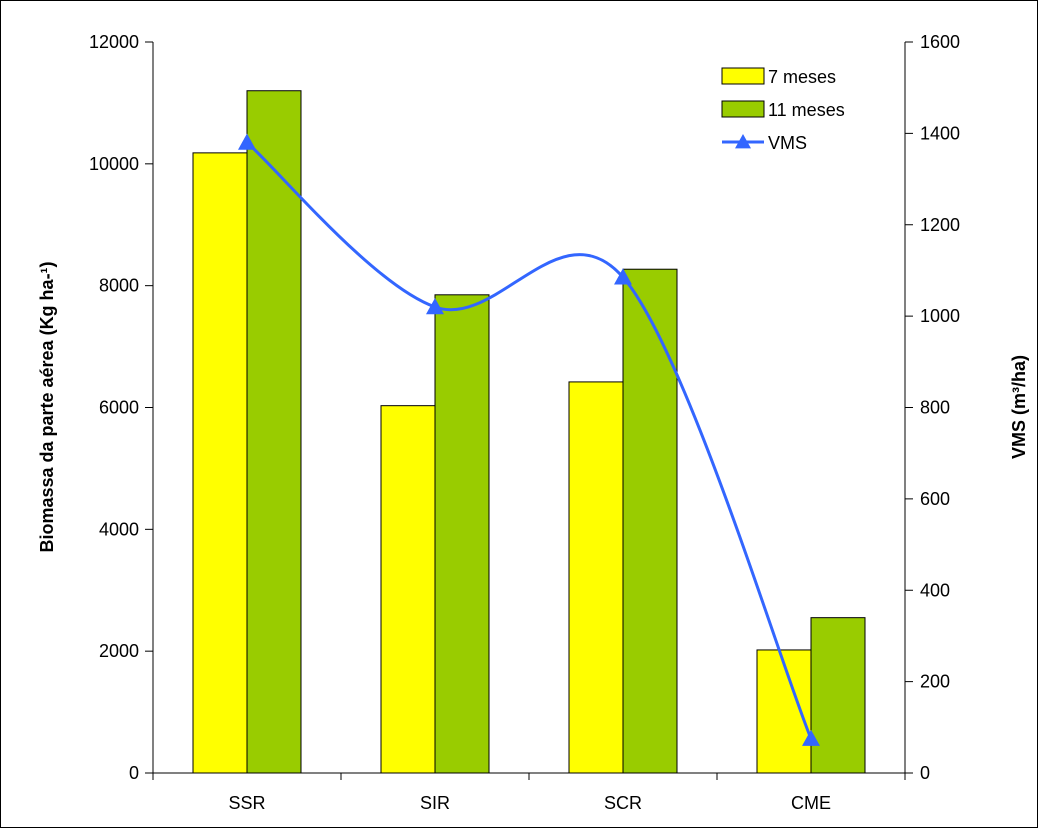  What do you see at coordinates (435, 803) in the screenshot?
I see `x-tick-label-sir: SIR` at bounding box center [435, 803].